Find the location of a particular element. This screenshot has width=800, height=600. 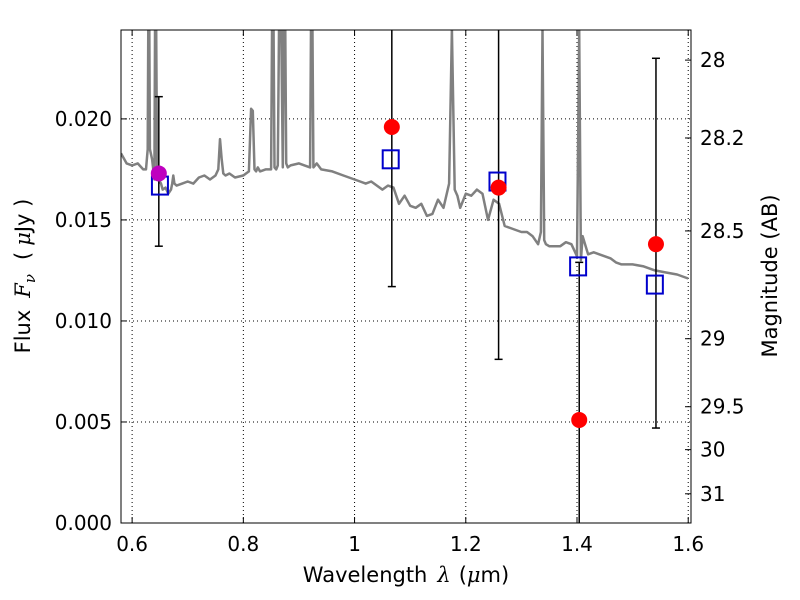

y2-tick-label: 29.5 is located at coordinates (722, 407).